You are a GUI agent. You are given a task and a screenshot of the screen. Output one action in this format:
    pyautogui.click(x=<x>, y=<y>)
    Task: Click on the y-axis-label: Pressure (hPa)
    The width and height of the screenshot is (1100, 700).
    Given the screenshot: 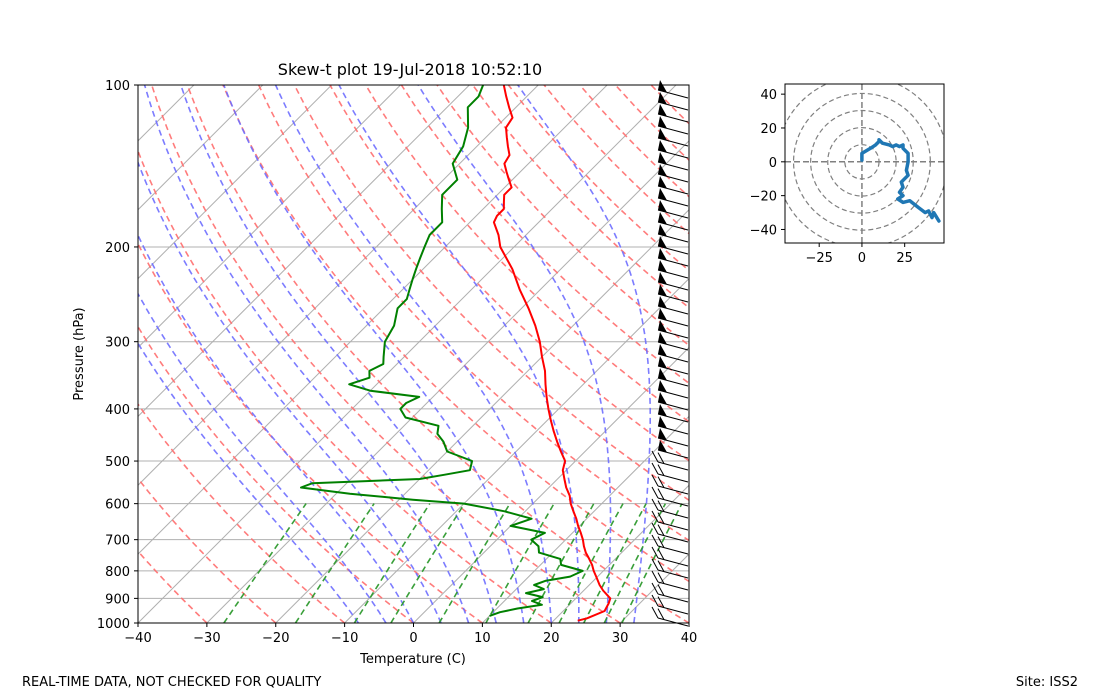 What is the action you would take?
    pyautogui.click(x=79, y=353)
    